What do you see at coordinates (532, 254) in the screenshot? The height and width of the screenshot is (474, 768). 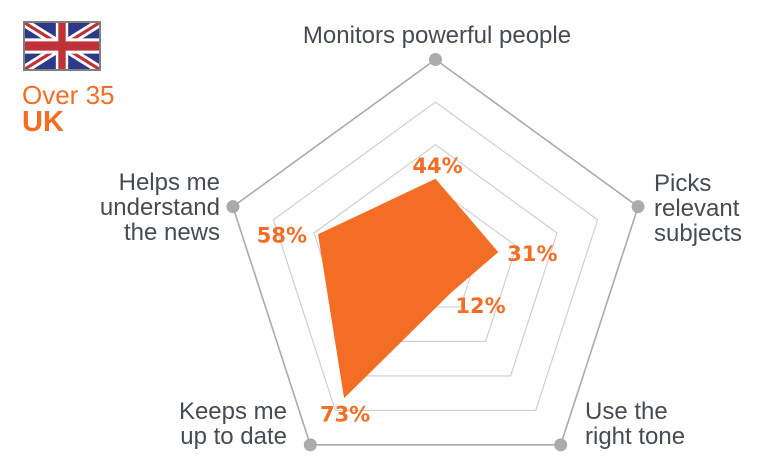 I see `radar-value-label: 31%` at bounding box center [532, 254].